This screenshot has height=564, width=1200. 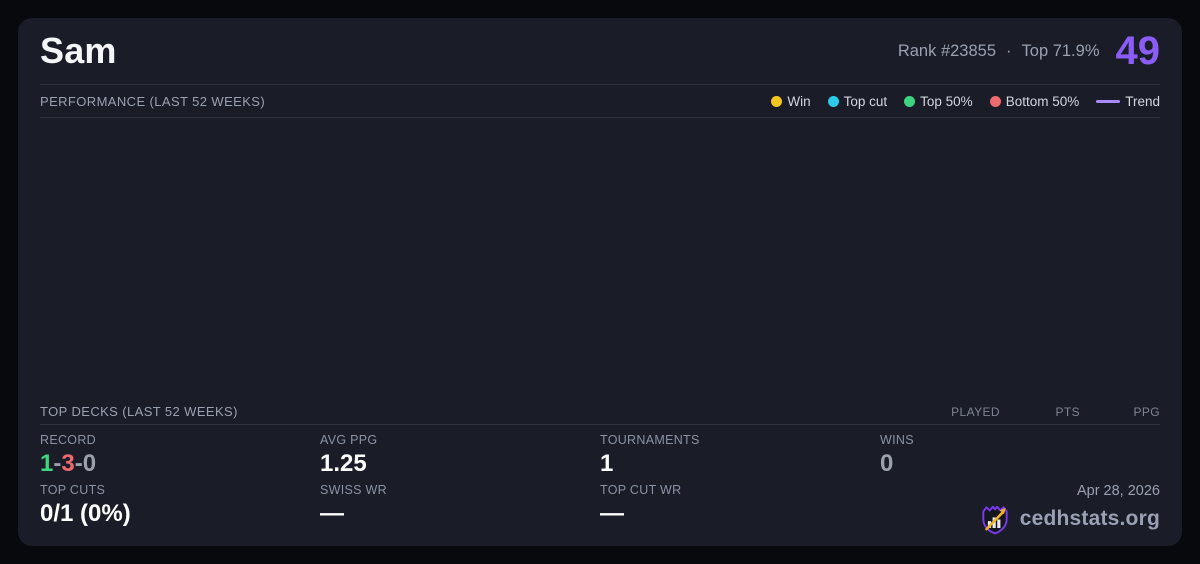 I want to click on top-decks-header-row: TOP DECKS (LAST 52 WEEKS) PLAYED PTS PPG, so click(x=600, y=412).